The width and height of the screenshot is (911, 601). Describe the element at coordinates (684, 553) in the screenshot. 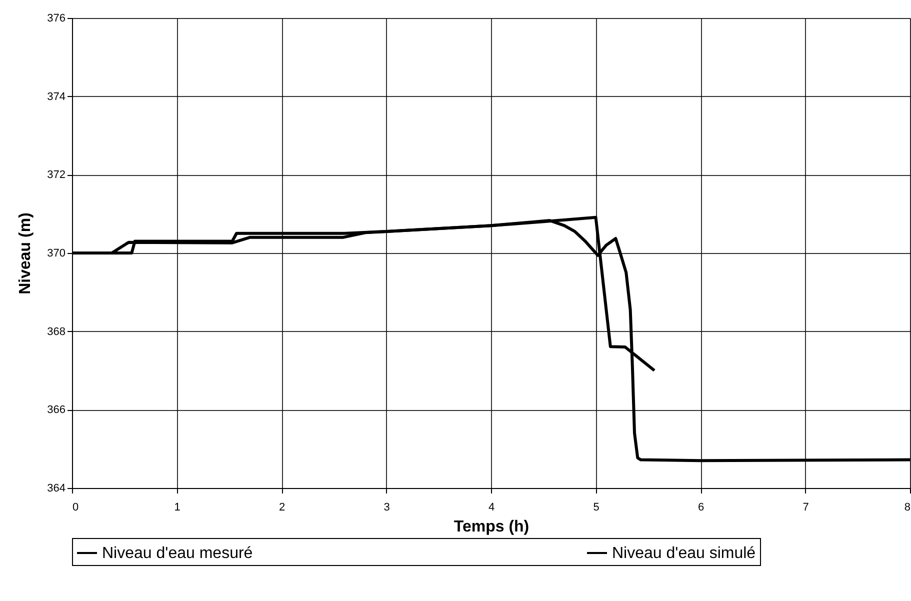

I see `legend-label: Niveau d'eau simulé` at that location.